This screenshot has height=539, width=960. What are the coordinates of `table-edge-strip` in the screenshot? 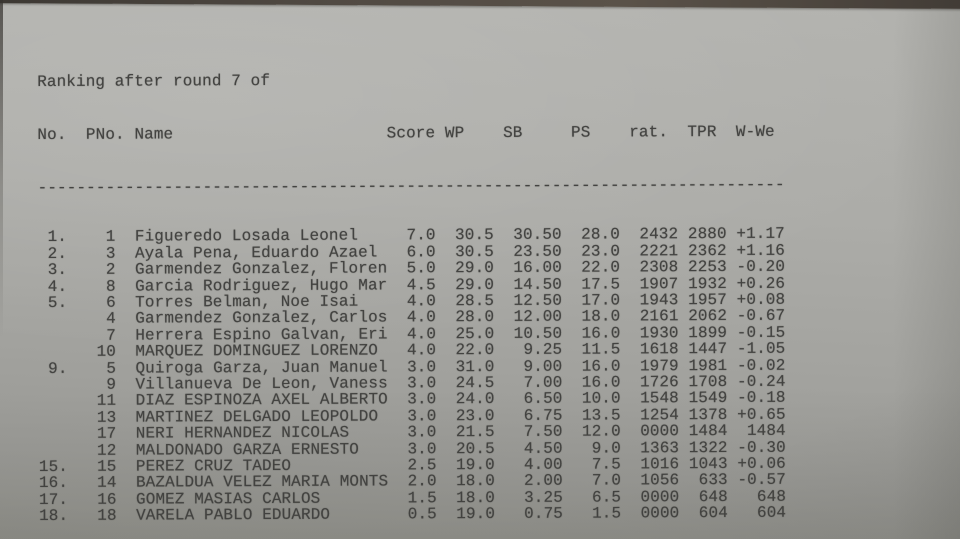 It's located at (480, 4).